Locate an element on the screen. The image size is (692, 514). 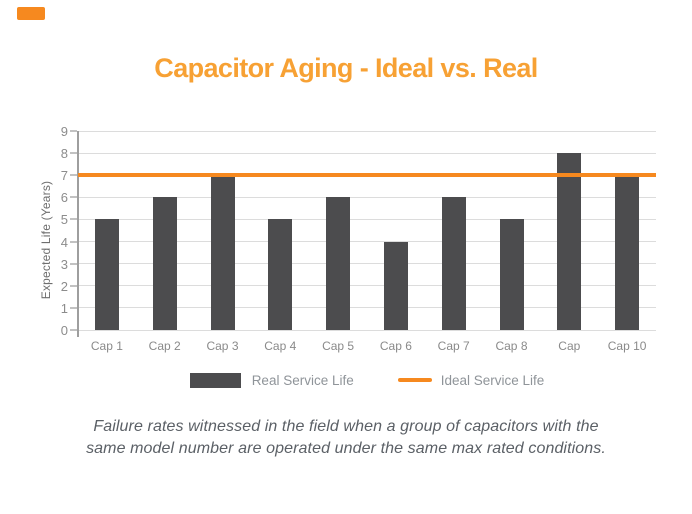
x-label-6: Cap 7 is located at coordinates (453, 346).